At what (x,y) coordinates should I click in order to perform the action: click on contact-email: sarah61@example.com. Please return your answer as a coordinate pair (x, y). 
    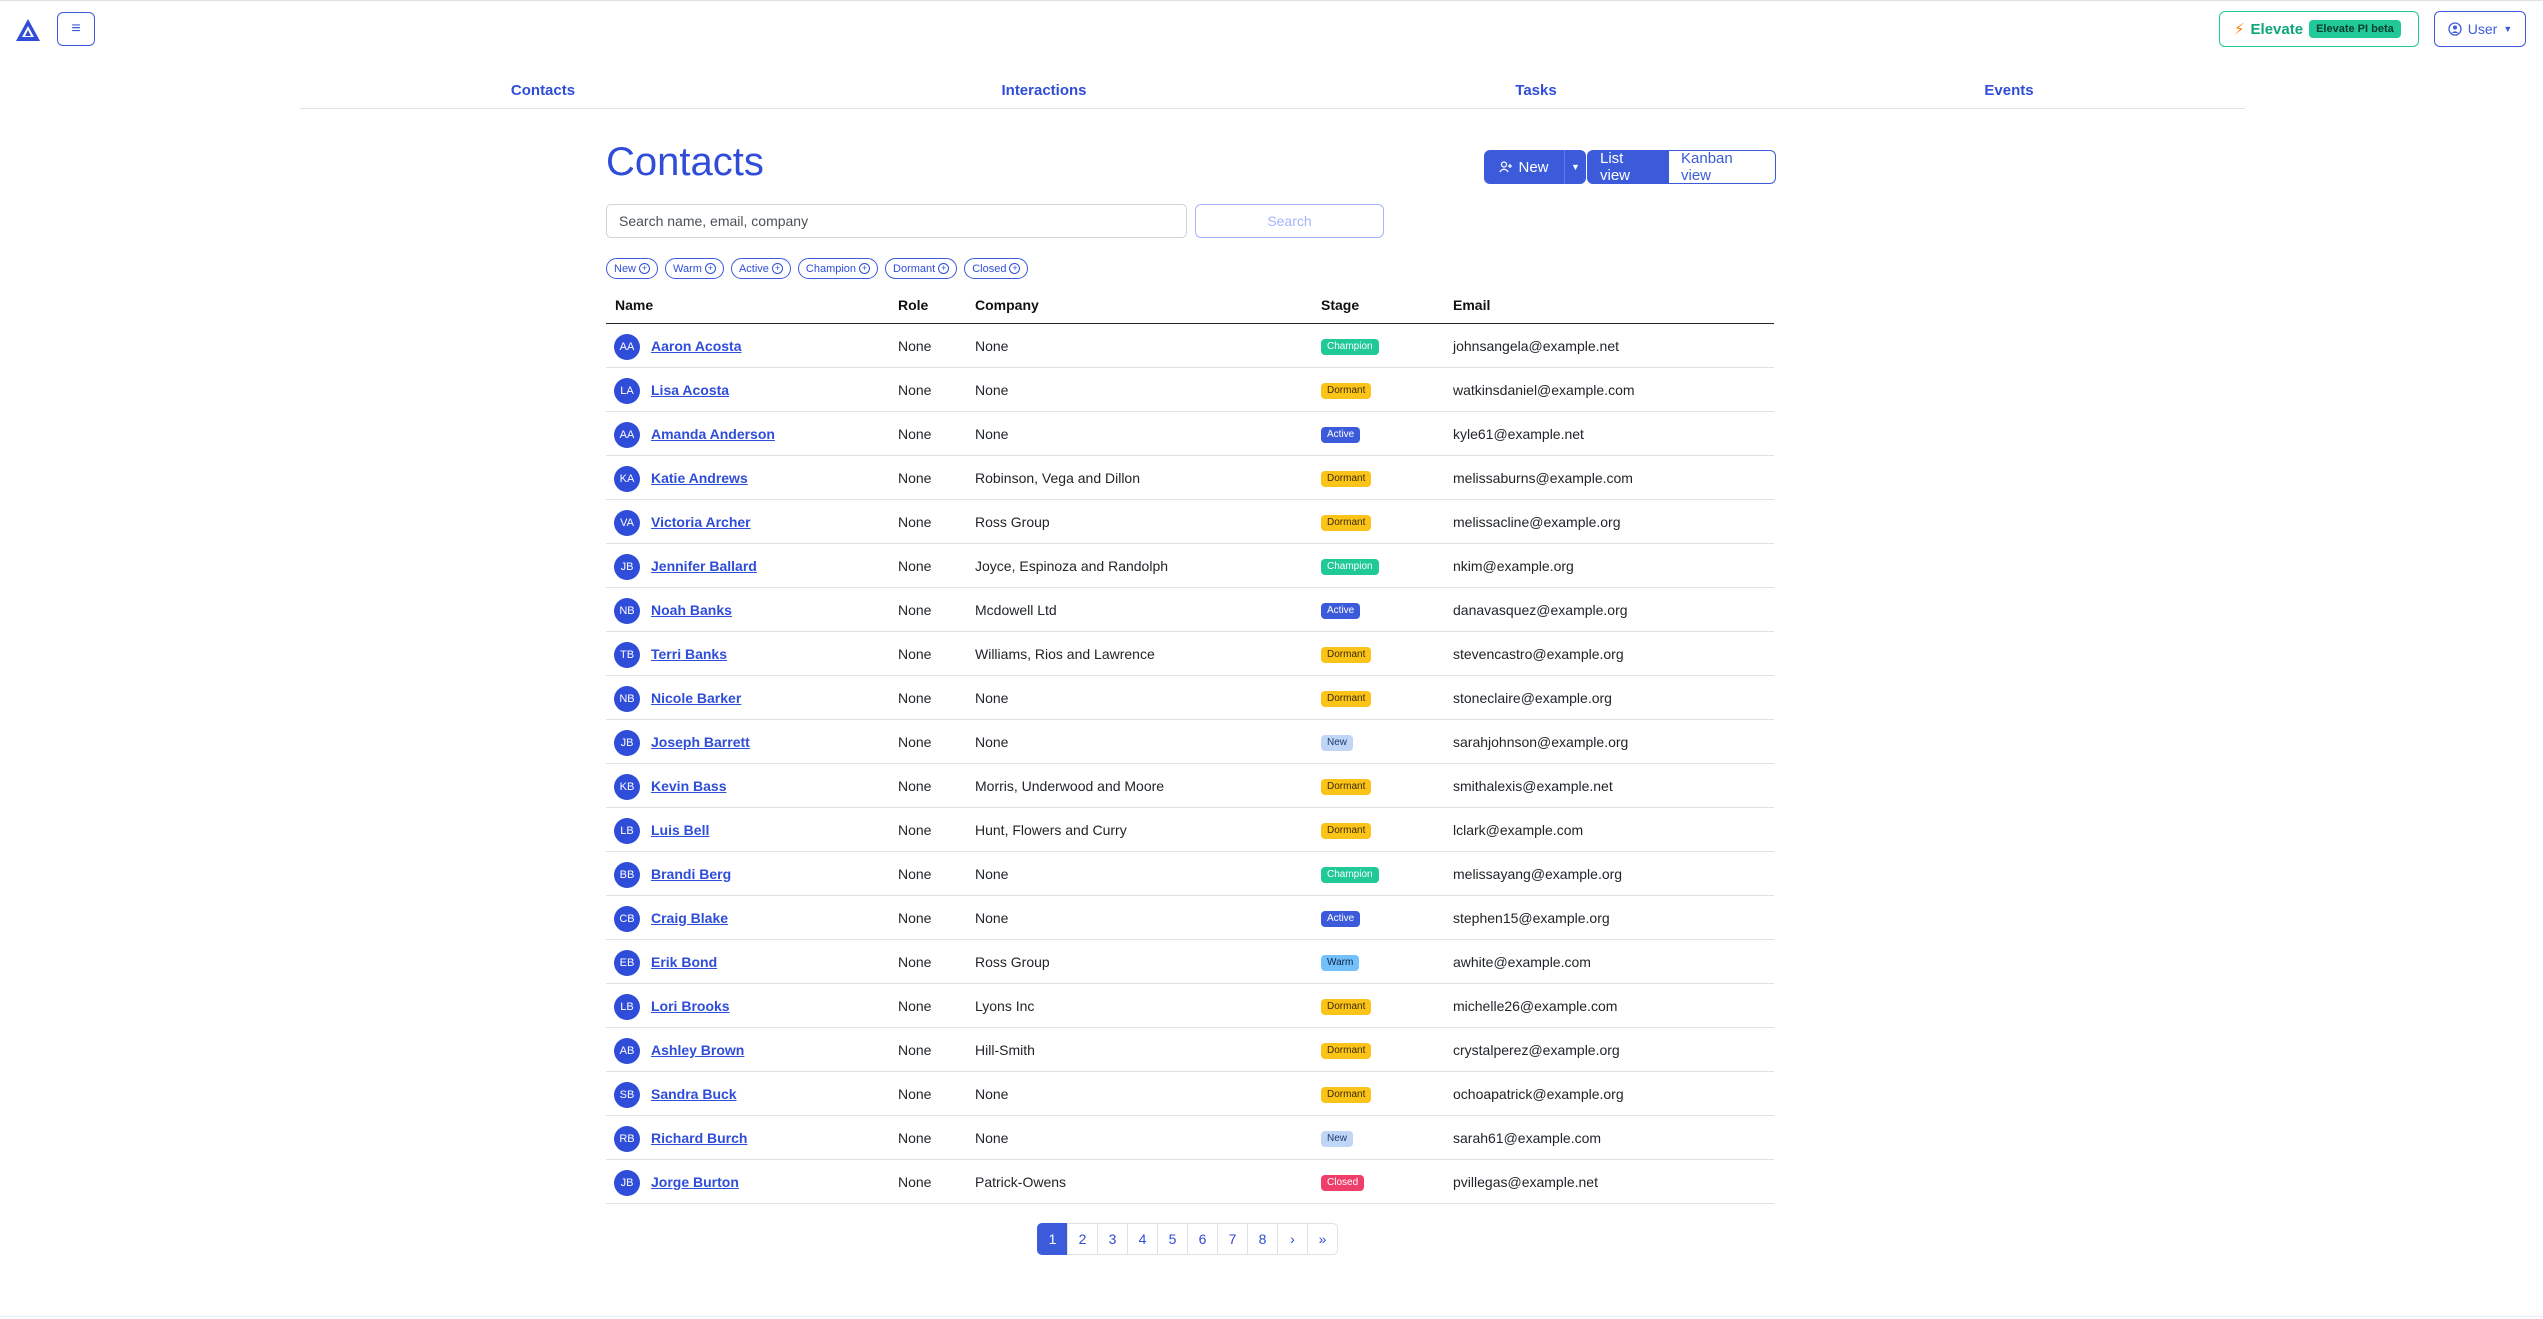
    Looking at the image, I should click on (1527, 1138).